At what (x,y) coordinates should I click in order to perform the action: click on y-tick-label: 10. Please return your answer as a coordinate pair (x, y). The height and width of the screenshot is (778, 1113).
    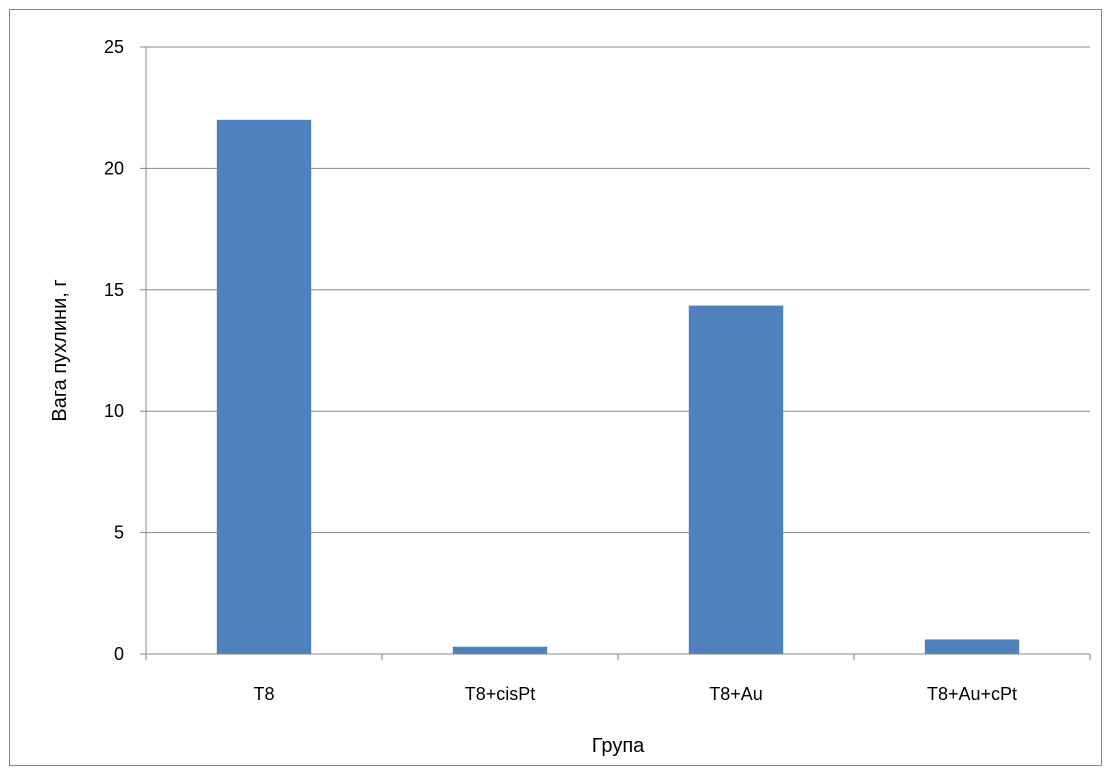
    Looking at the image, I should click on (114, 411).